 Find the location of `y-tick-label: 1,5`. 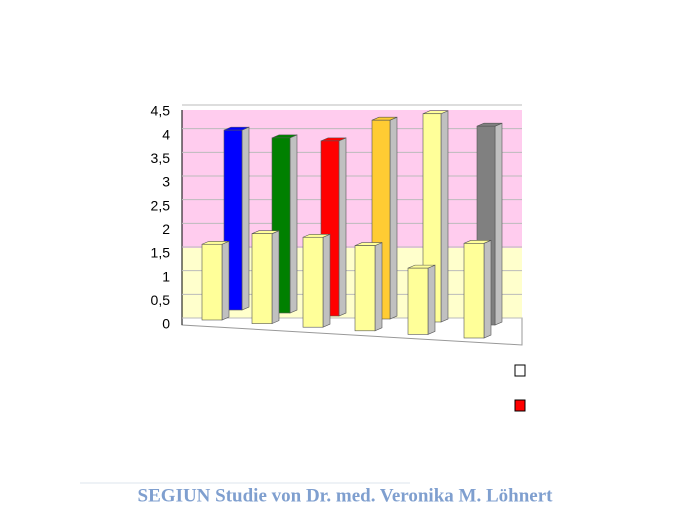

y-tick-label: 1,5 is located at coordinates (161, 253).